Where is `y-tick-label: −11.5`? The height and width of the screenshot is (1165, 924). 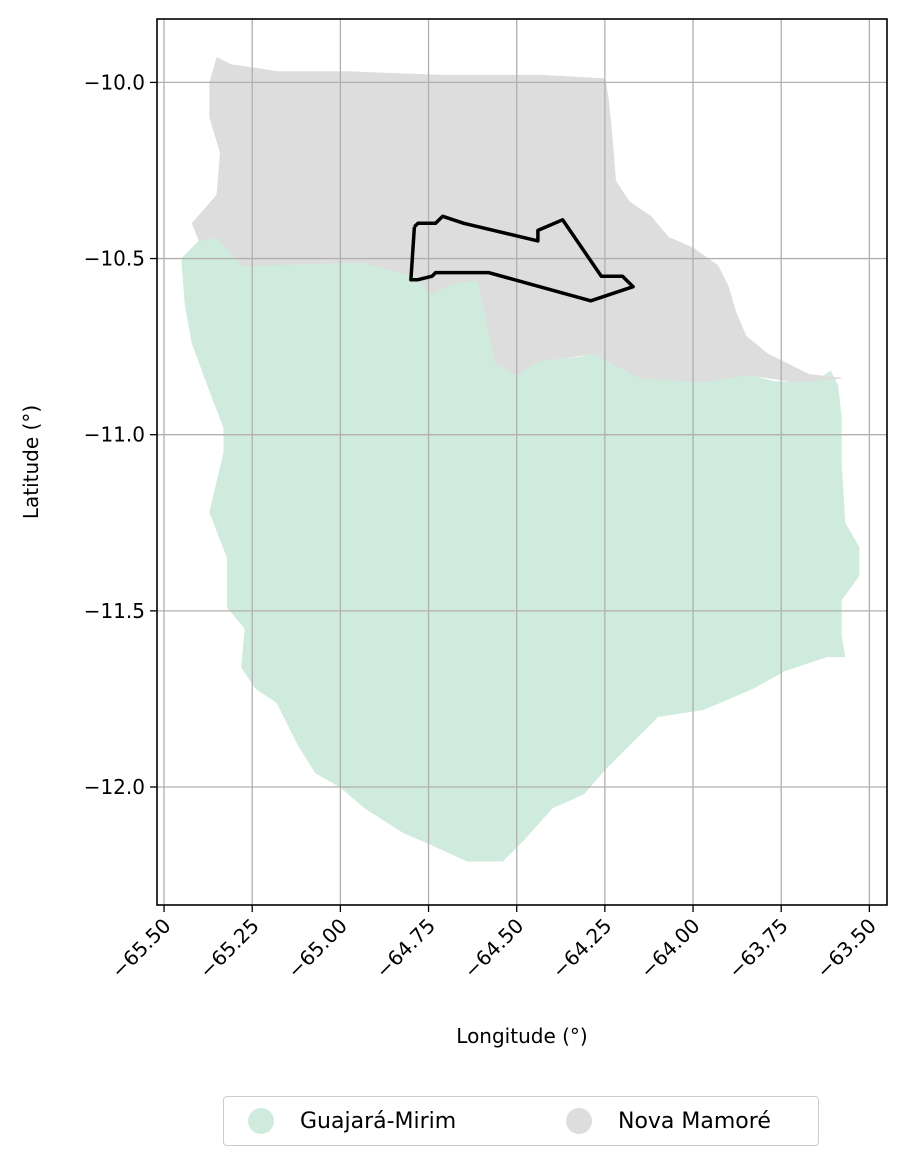
y-tick-label: −11.5 is located at coordinates (114, 611).